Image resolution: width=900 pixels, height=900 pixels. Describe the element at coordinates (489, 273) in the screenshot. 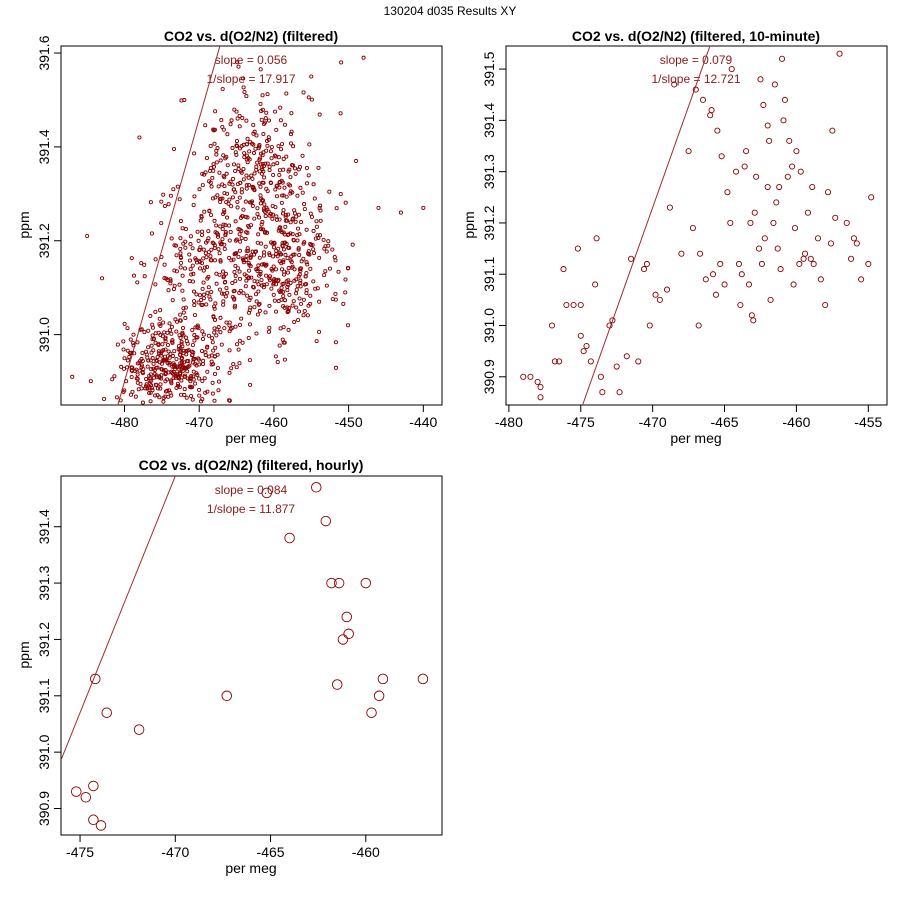

I see `y-tick-label: 391.1` at that location.